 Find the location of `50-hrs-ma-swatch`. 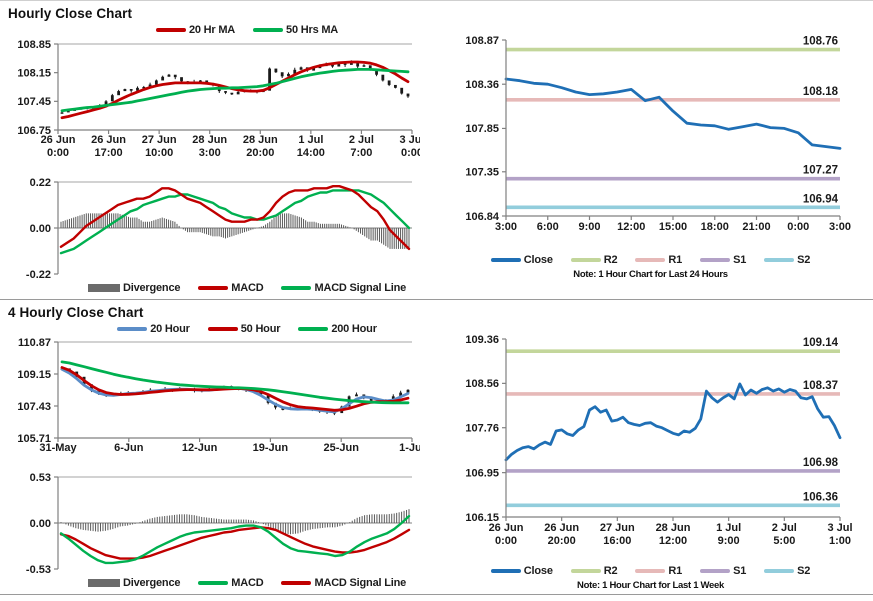

50-hrs-ma-swatch is located at coordinates (268, 30).